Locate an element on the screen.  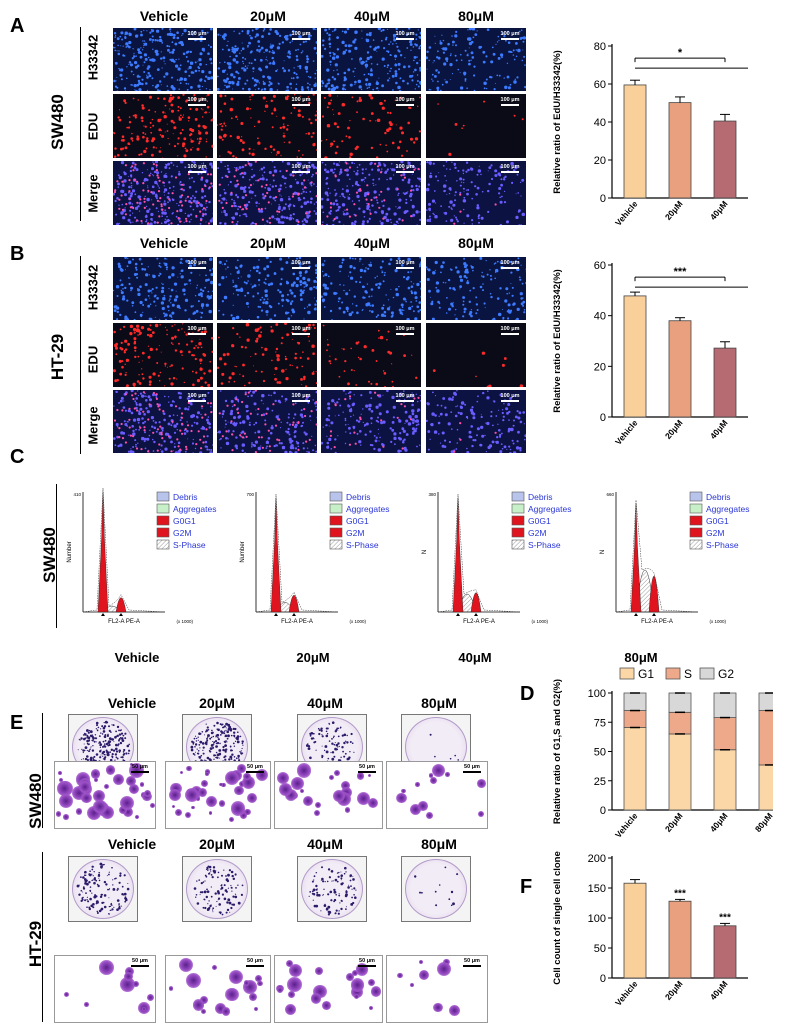
cell-line-label-sw480-a: SW480 is located at coordinates (57, 122).